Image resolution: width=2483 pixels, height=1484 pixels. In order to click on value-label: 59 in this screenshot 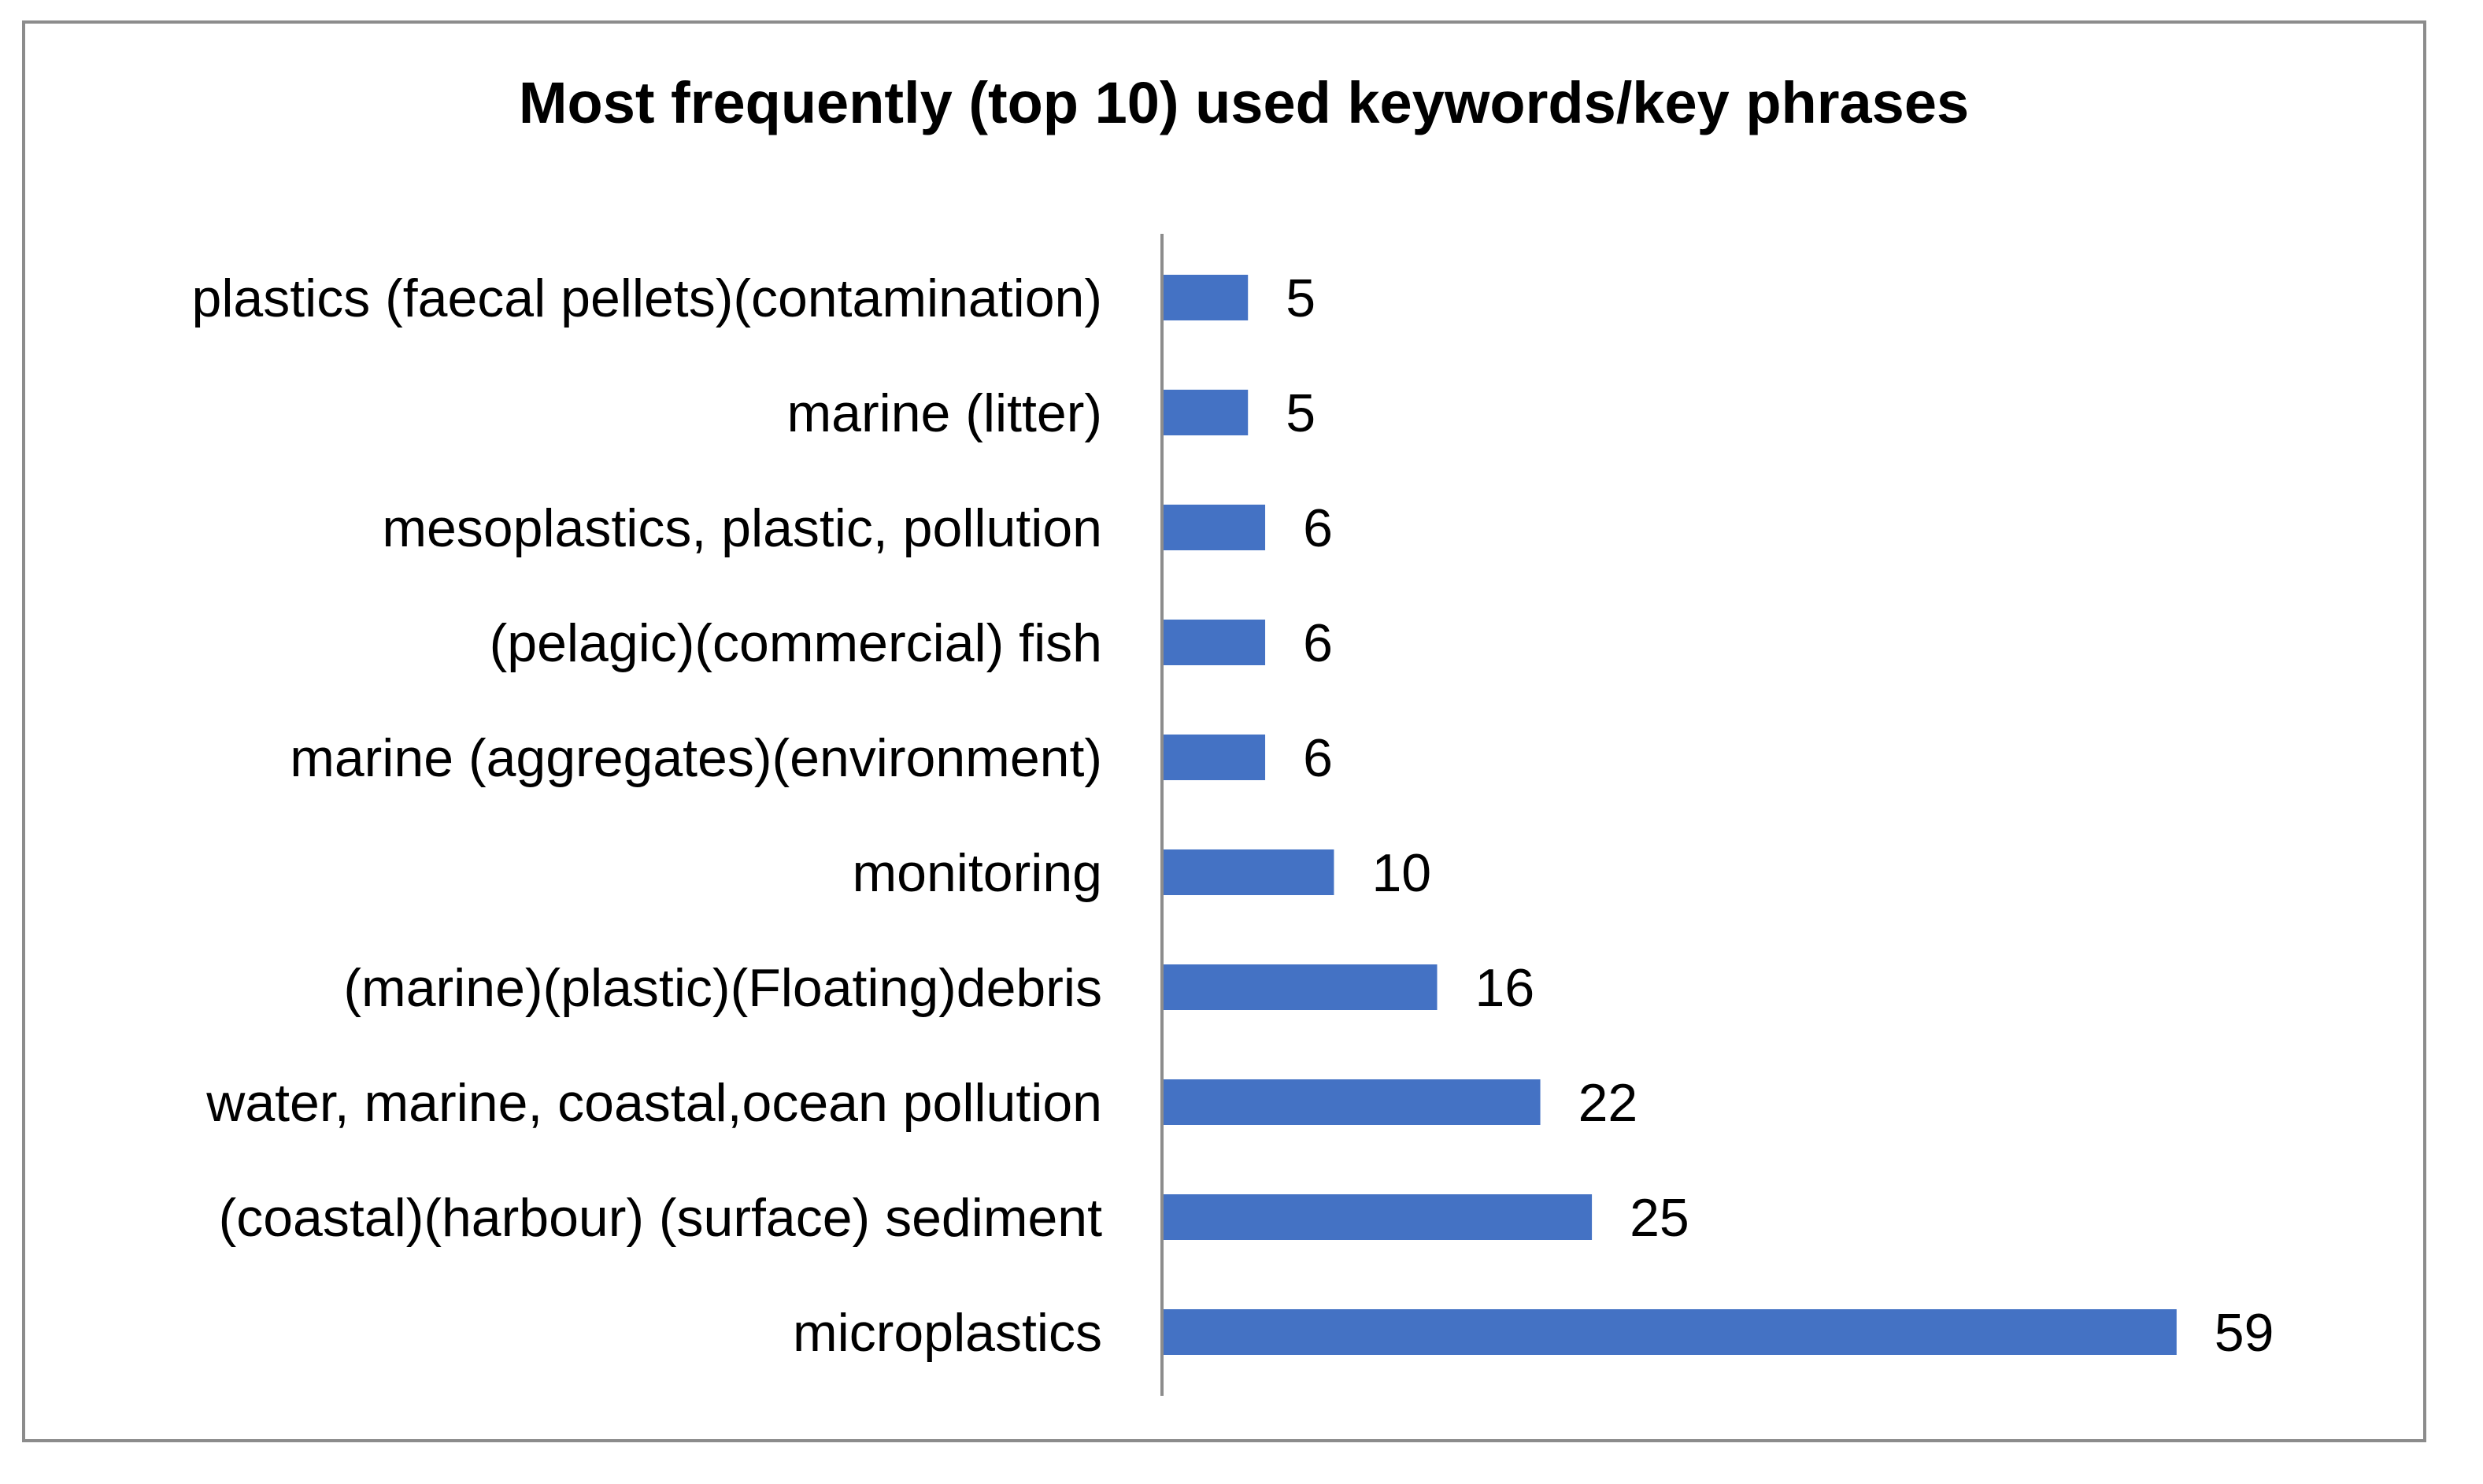, I will do `click(2244, 1333)`.